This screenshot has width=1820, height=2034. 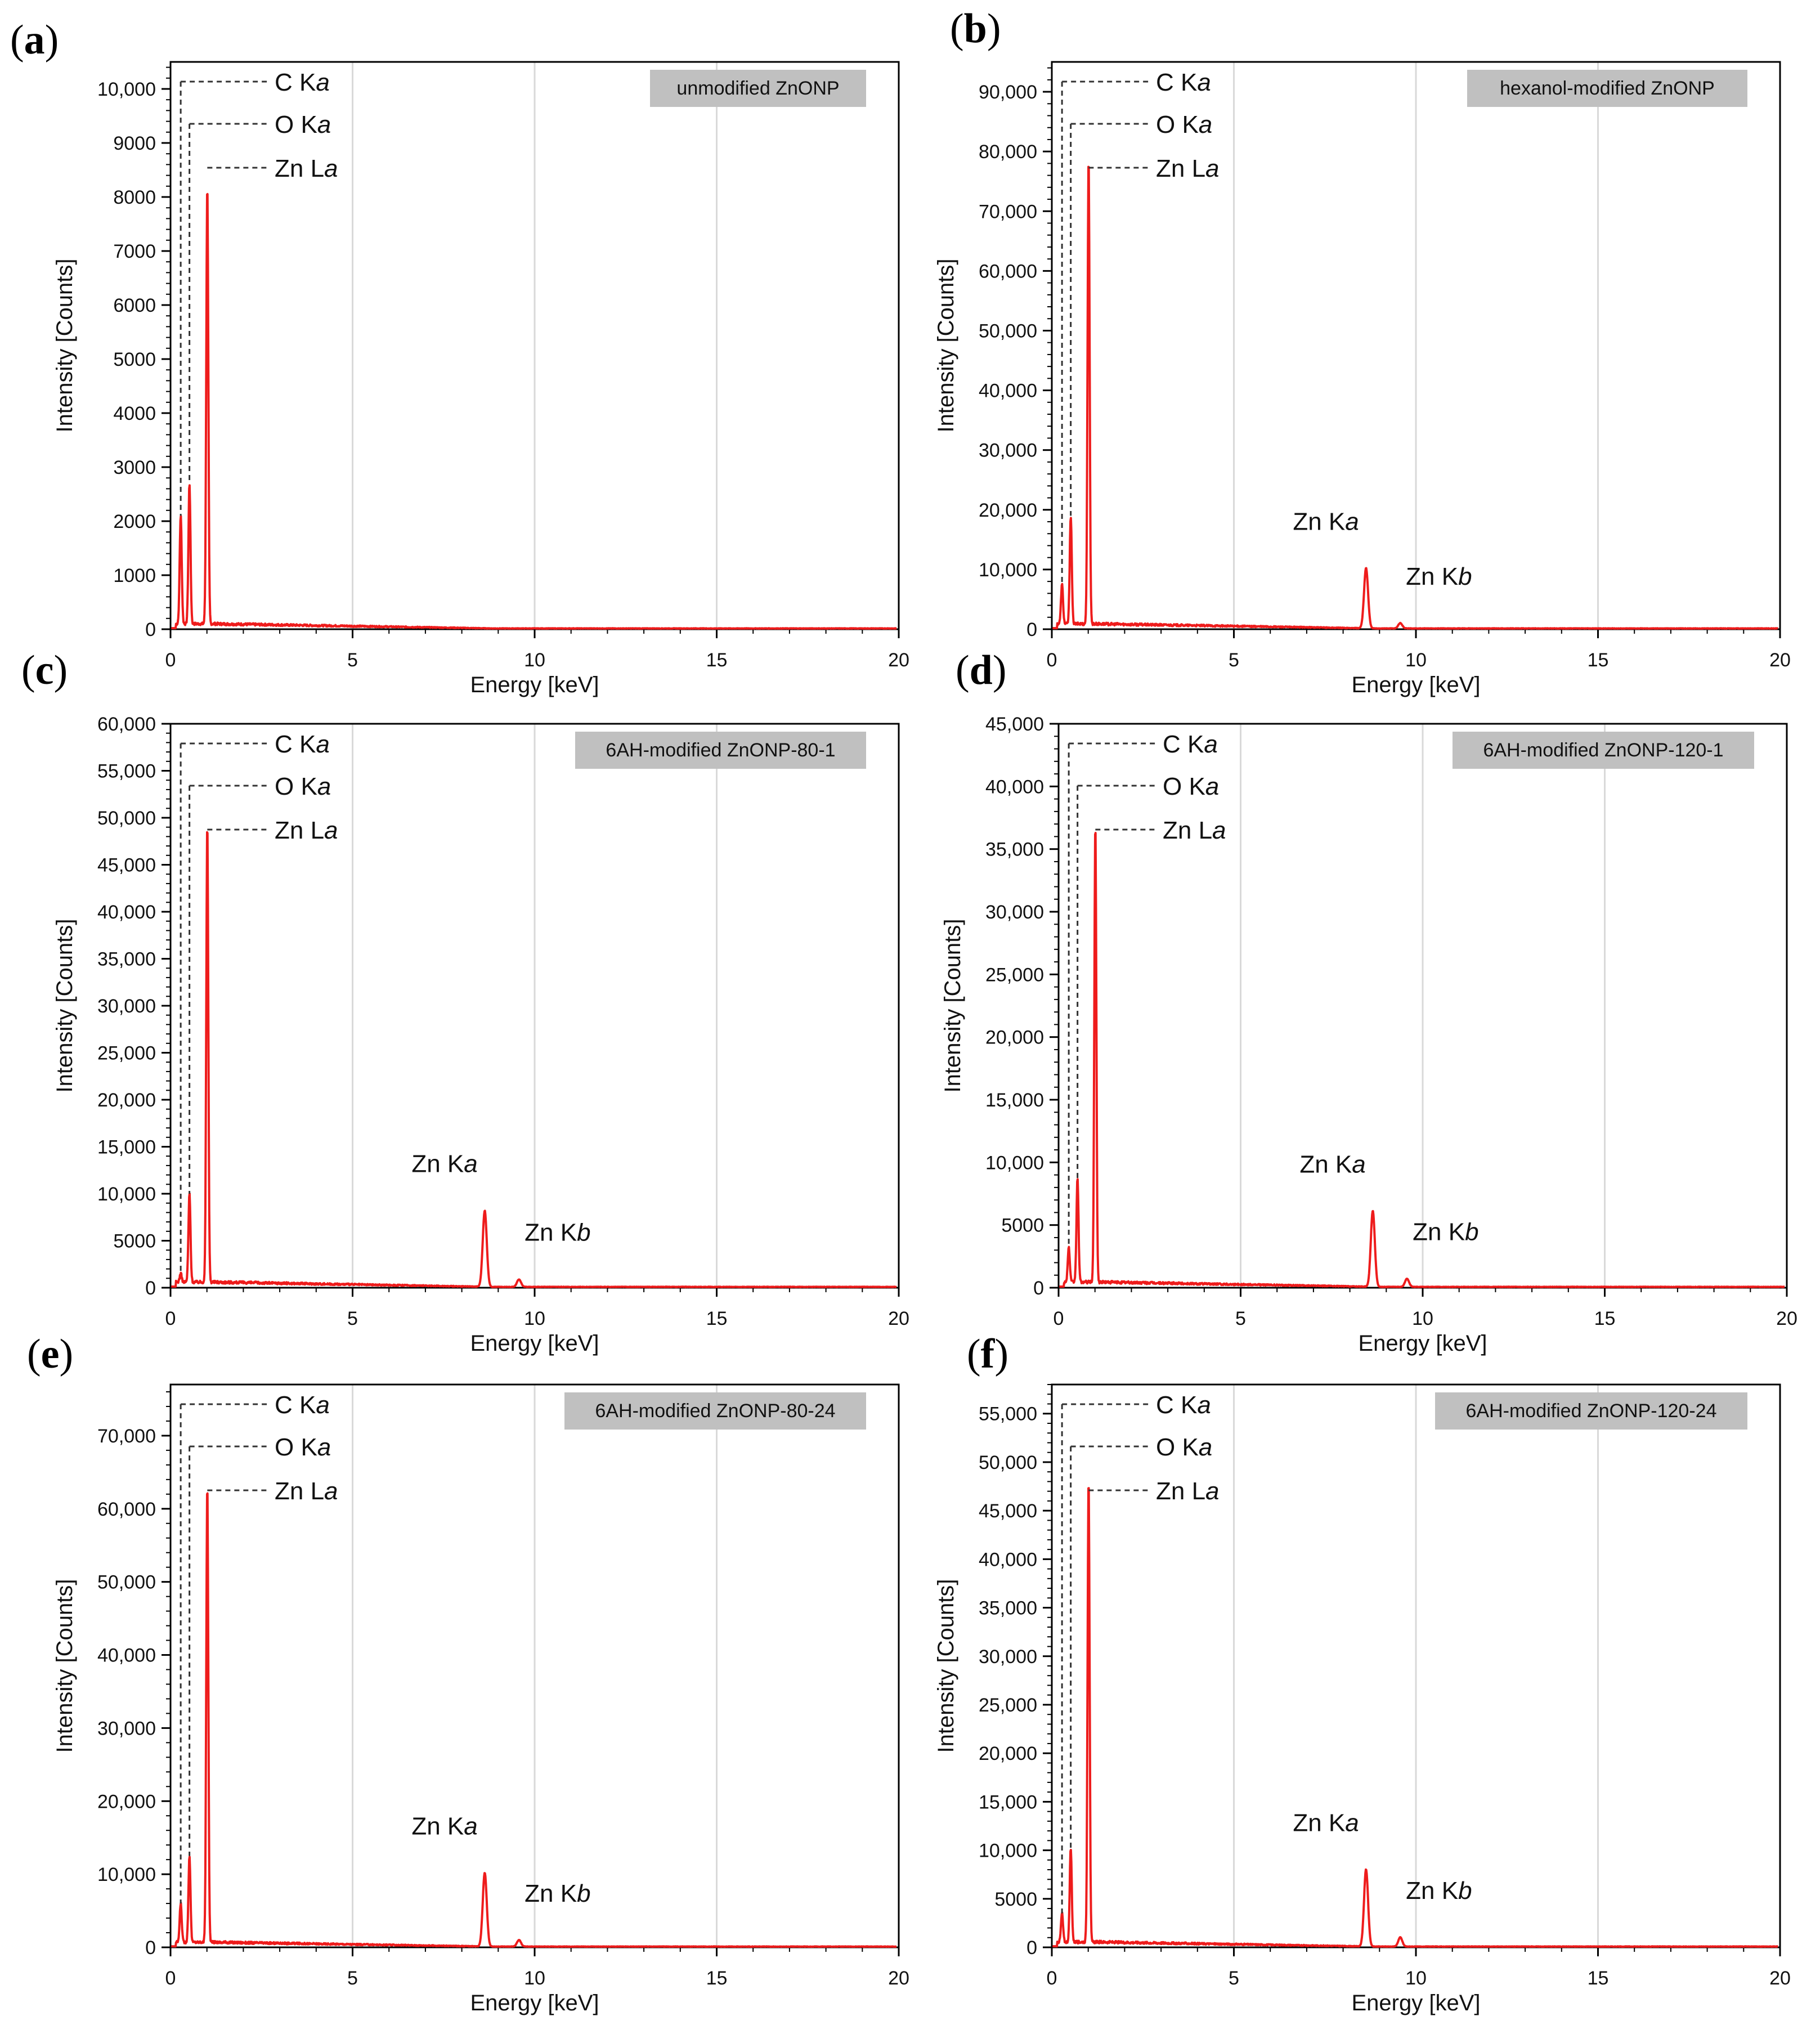 What do you see at coordinates (134, 197) in the screenshot?
I see `y-tick-label: 8000` at bounding box center [134, 197].